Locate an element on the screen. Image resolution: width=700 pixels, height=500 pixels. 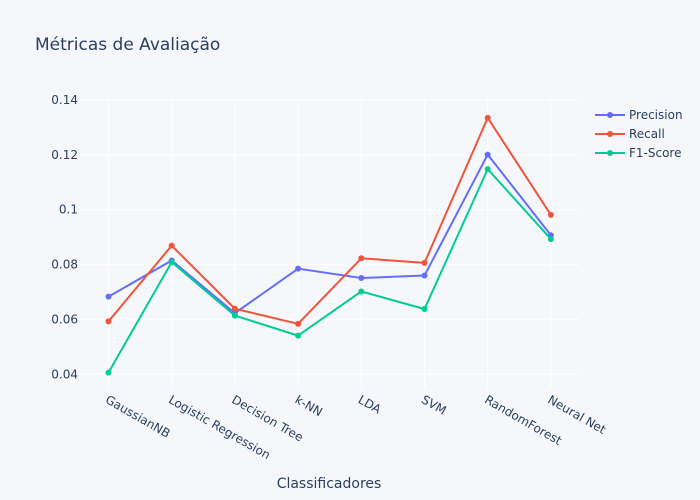
legend: Precision Recall F1-Score is located at coordinates (639, 134).